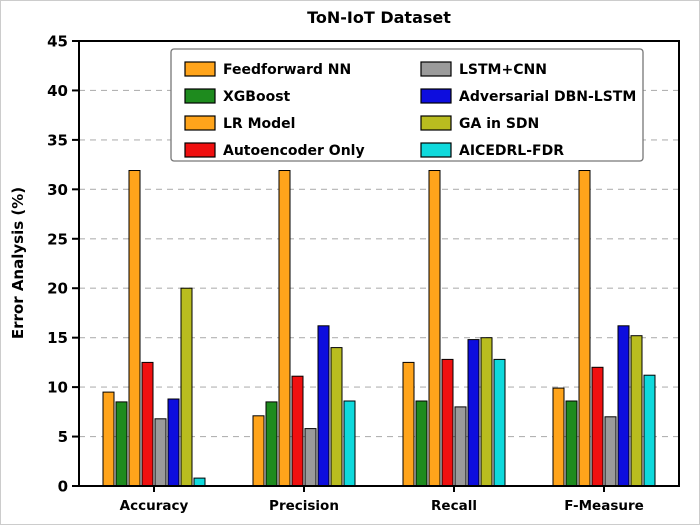 This screenshot has height=525, width=700. I want to click on x-tick-label-recall: Recall, so click(454, 506).